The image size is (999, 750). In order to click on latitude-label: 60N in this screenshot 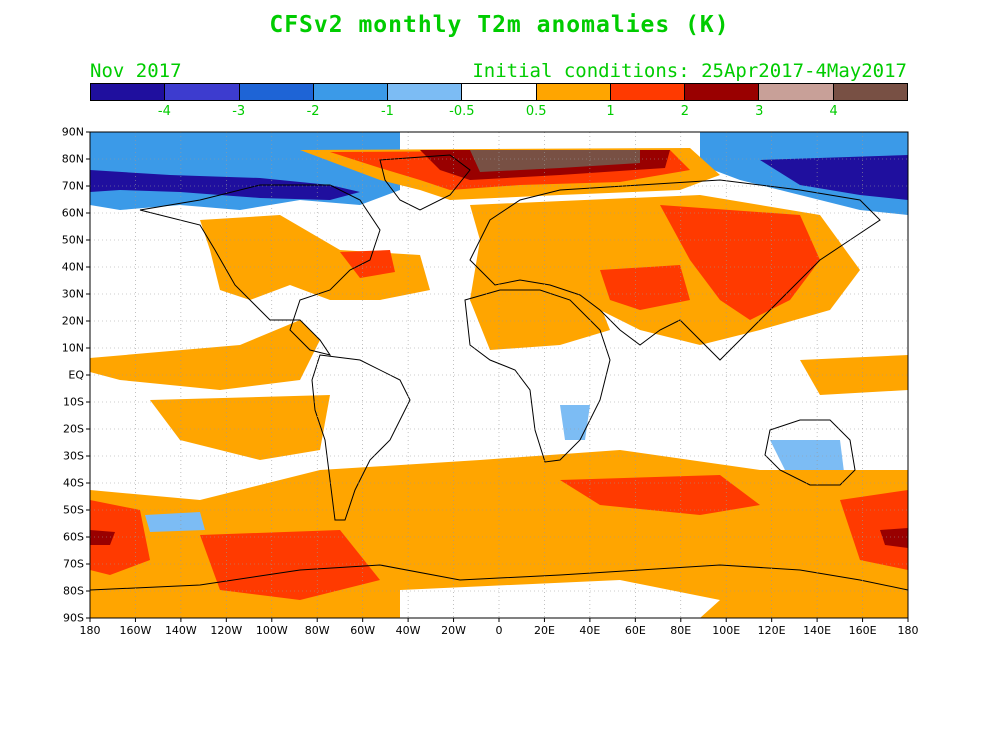, I will do `click(72, 213)`.